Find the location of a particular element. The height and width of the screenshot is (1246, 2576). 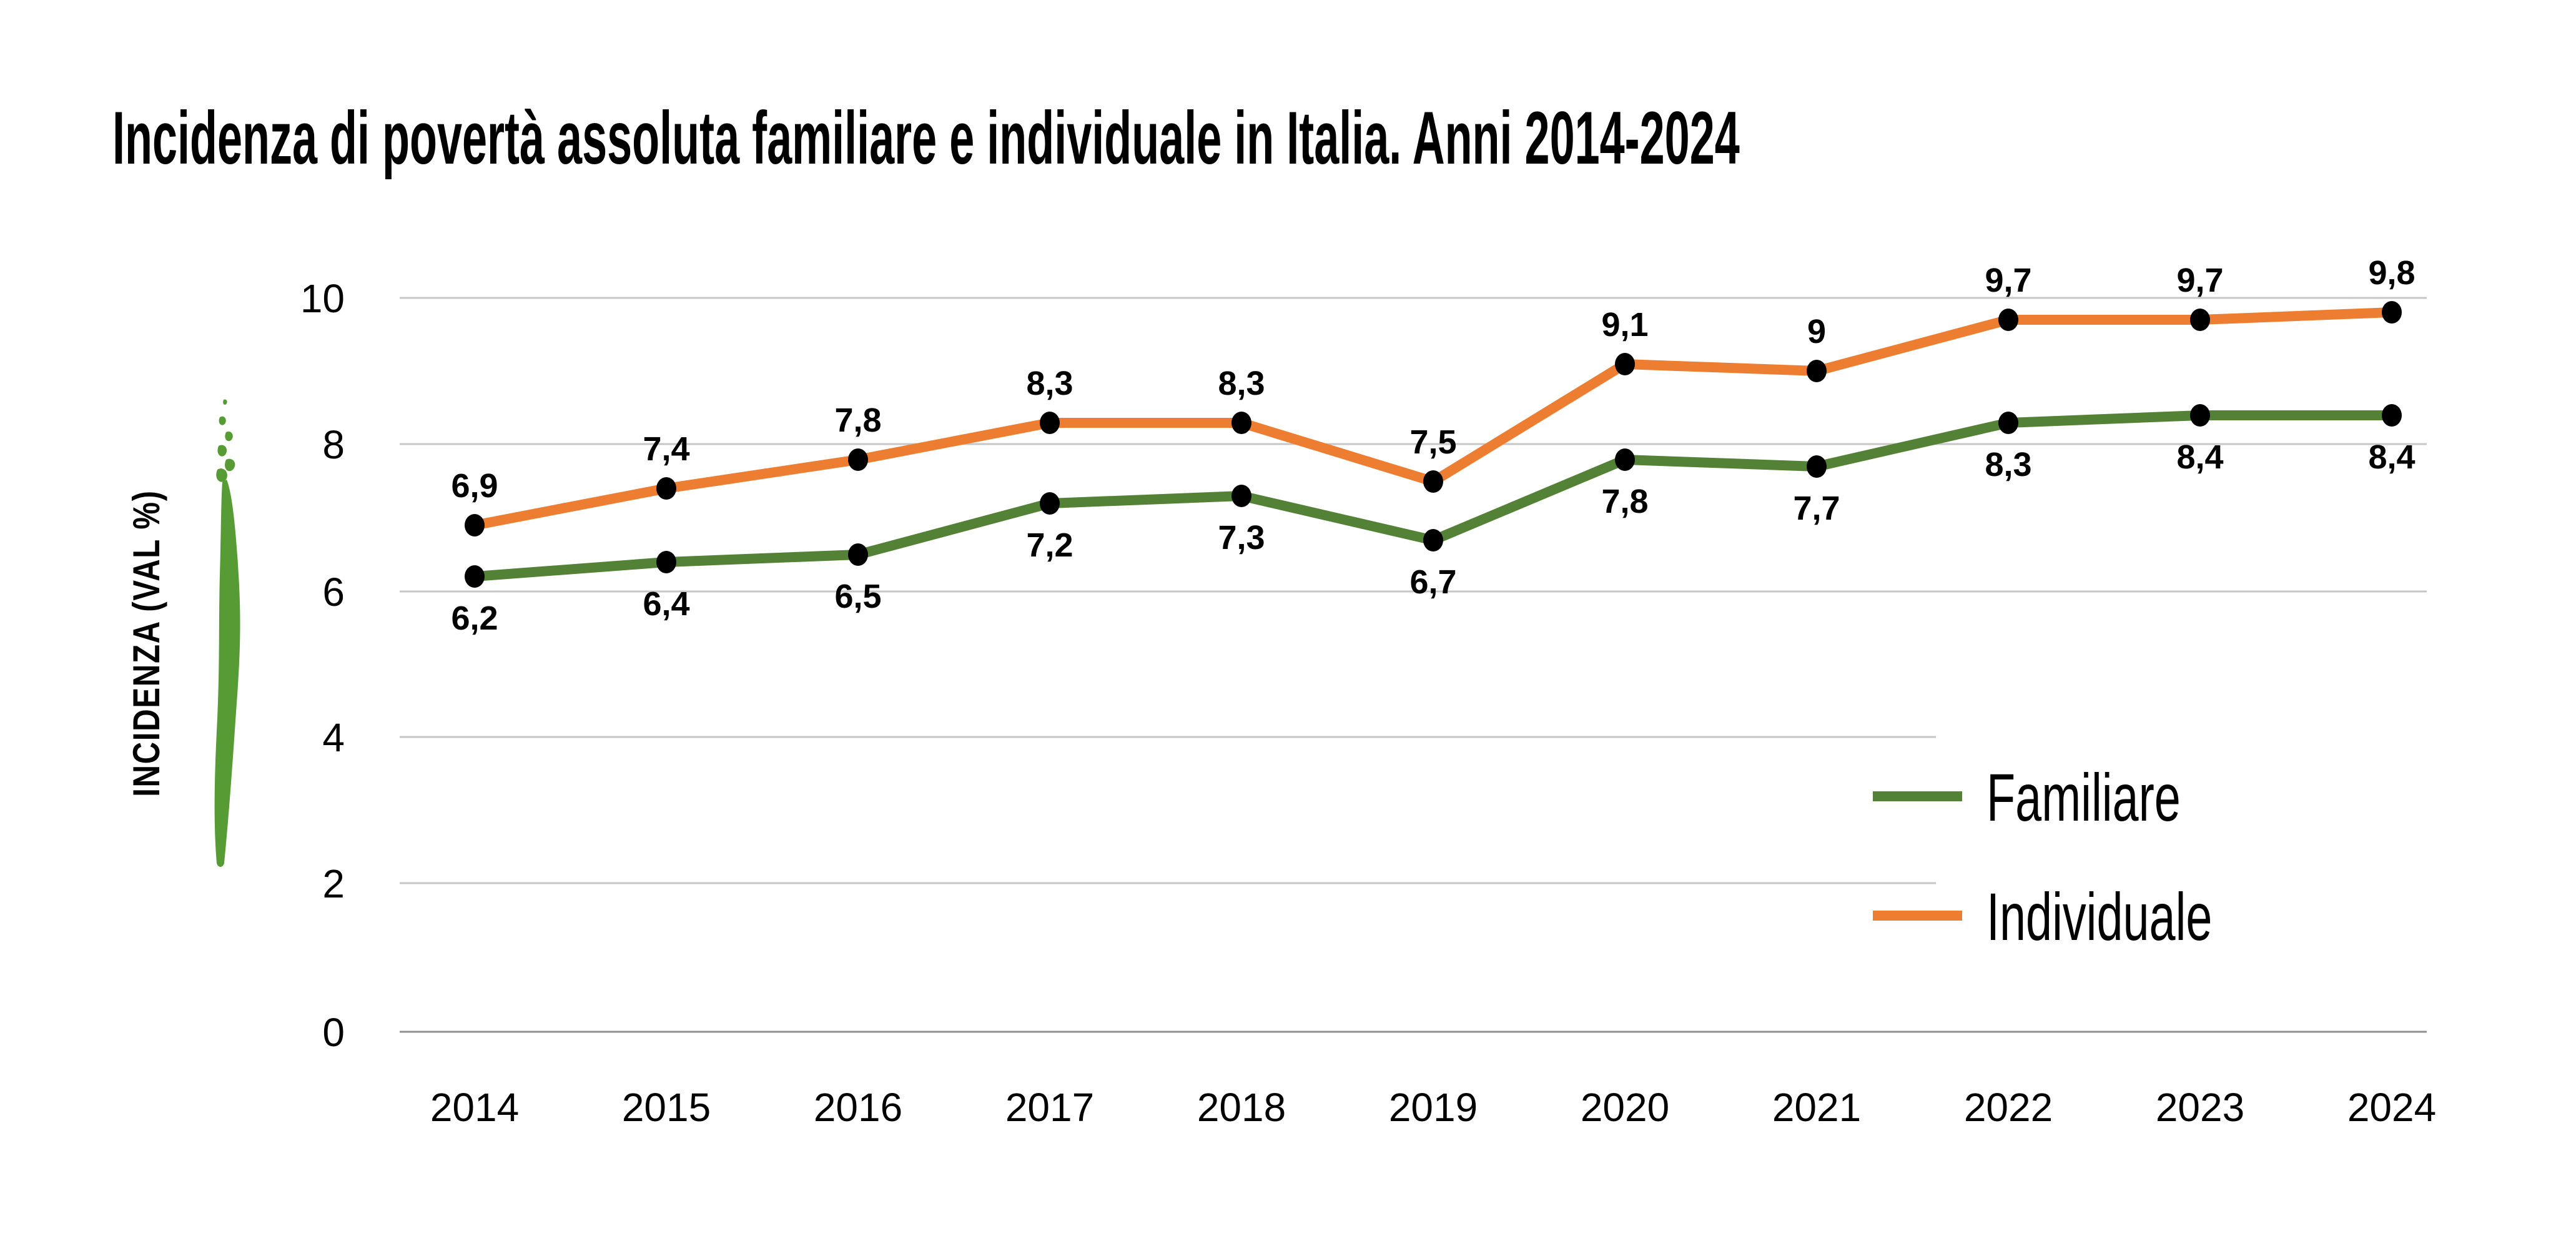

data-label: 6,9 is located at coordinates (474, 486).